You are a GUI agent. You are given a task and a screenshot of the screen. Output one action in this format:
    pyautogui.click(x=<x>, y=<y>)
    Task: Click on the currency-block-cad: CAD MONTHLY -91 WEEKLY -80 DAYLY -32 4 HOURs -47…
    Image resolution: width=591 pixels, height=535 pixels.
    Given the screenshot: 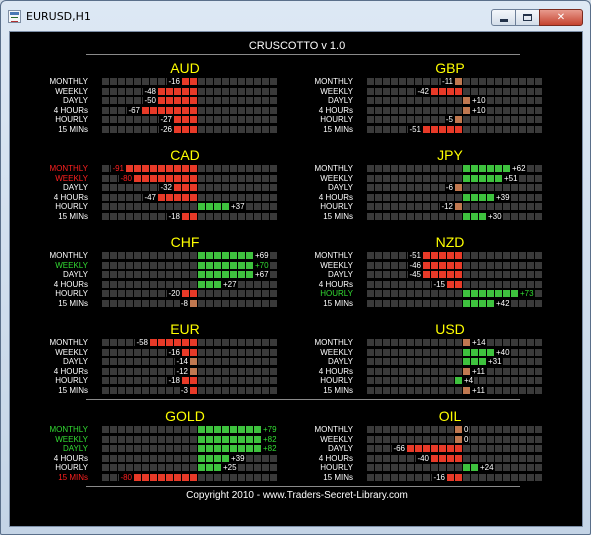 What is the action you would take?
    pyautogui.click(x=148, y=187)
    